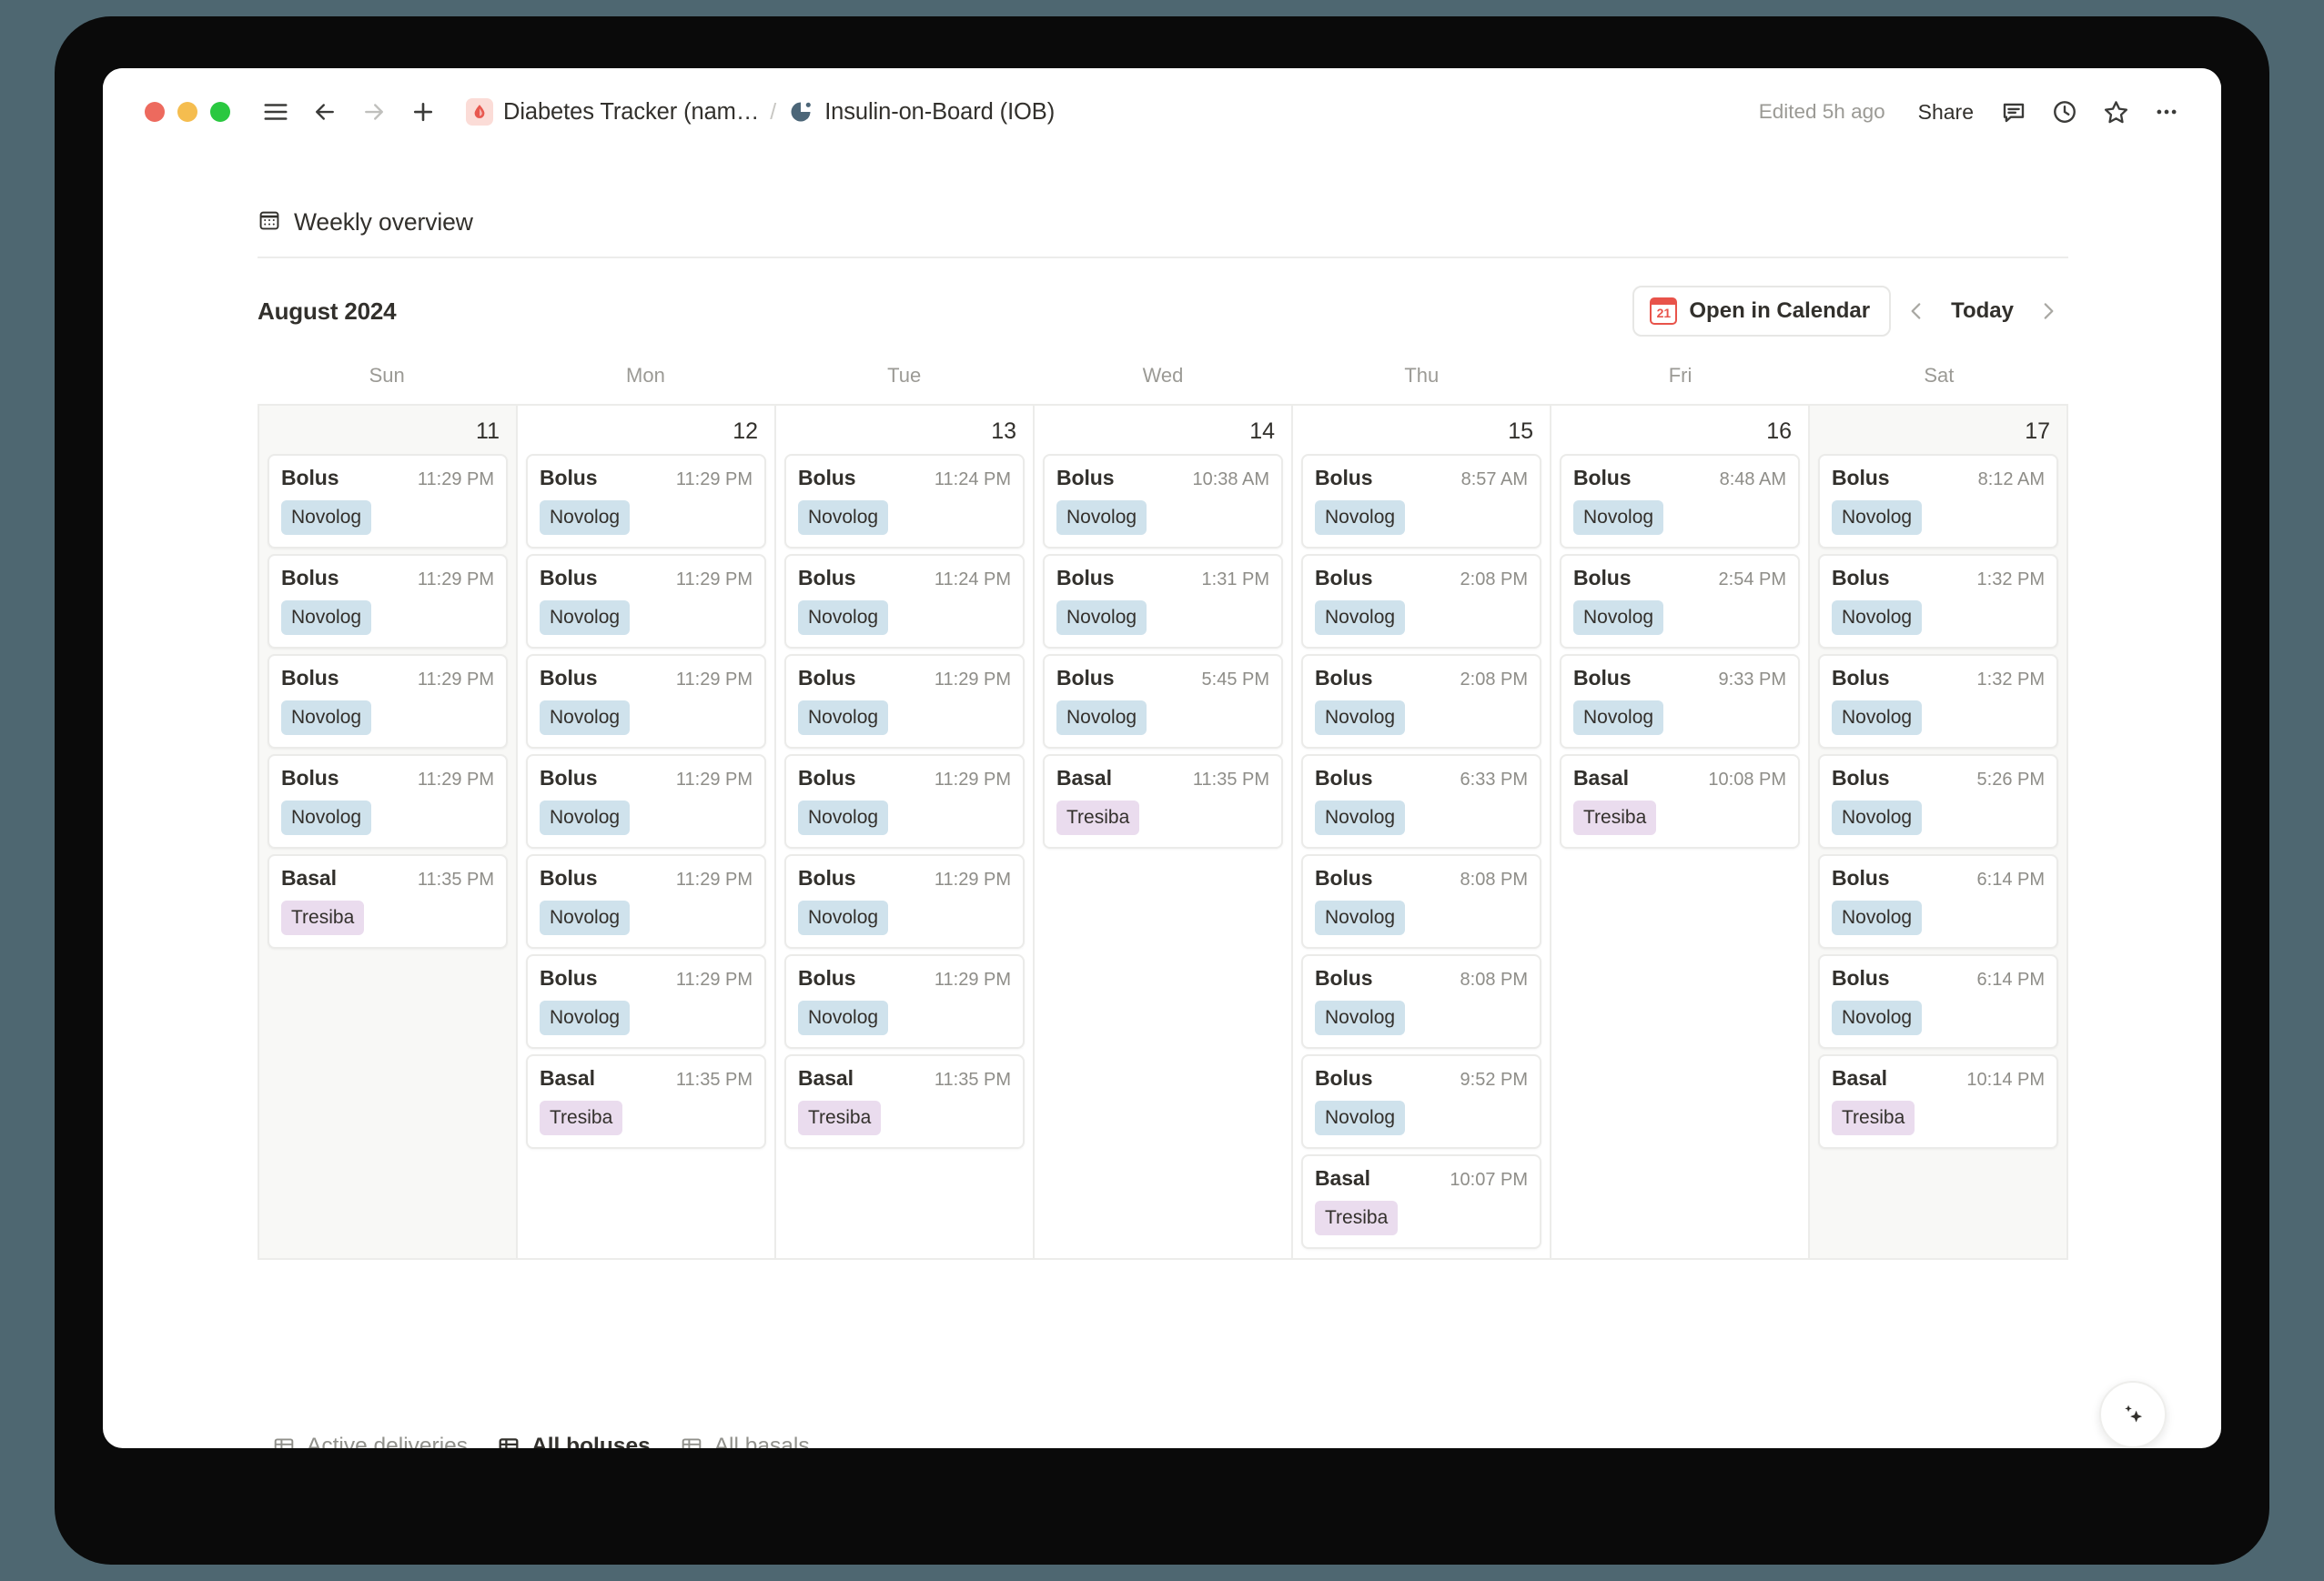  I want to click on calendar-event-card: Bolus 9:33 PM Novolog, so click(1680, 702).